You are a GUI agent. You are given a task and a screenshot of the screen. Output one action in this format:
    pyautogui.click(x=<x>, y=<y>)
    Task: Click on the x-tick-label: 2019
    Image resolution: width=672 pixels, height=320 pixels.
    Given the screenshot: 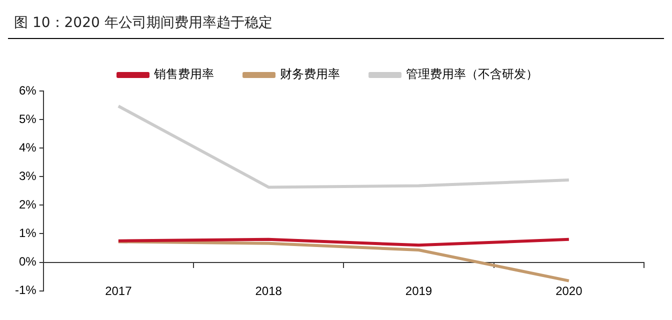 What is the action you would take?
    pyautogui.click(x=418, y=291)
    